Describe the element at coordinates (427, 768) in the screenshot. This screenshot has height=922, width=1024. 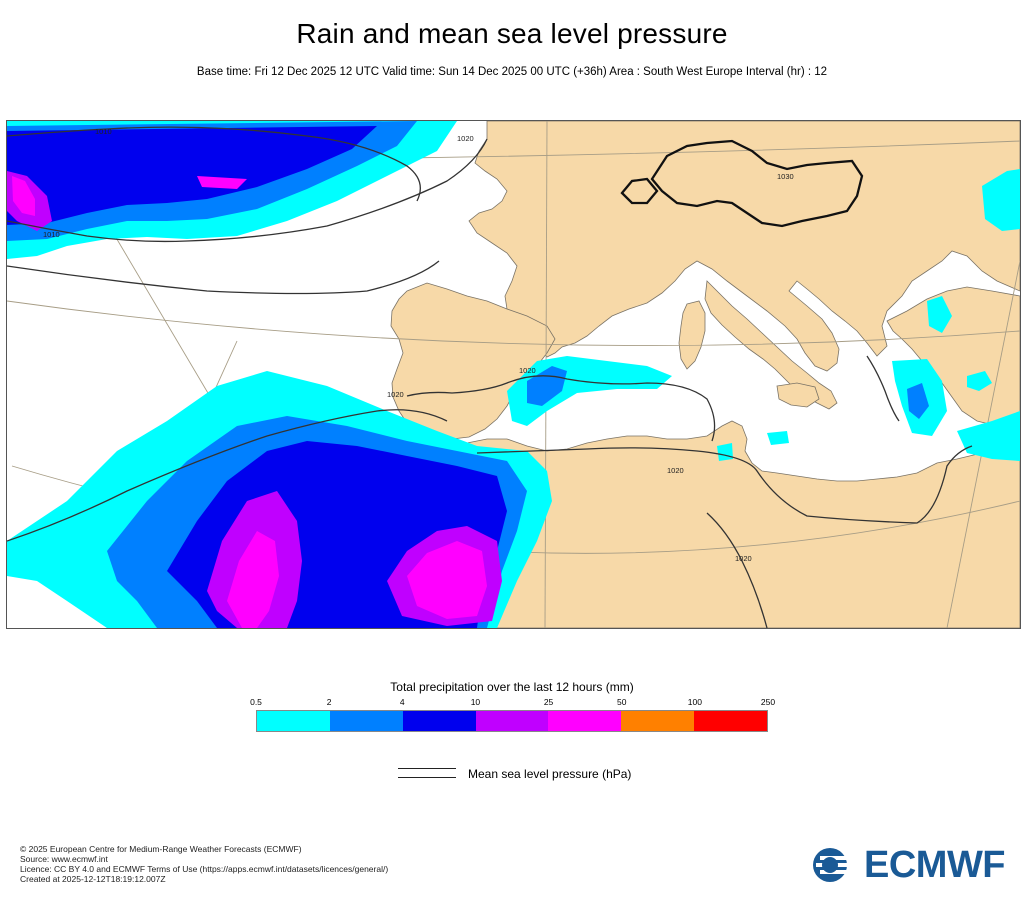
I see `mslp-legend-line-top` at that location.